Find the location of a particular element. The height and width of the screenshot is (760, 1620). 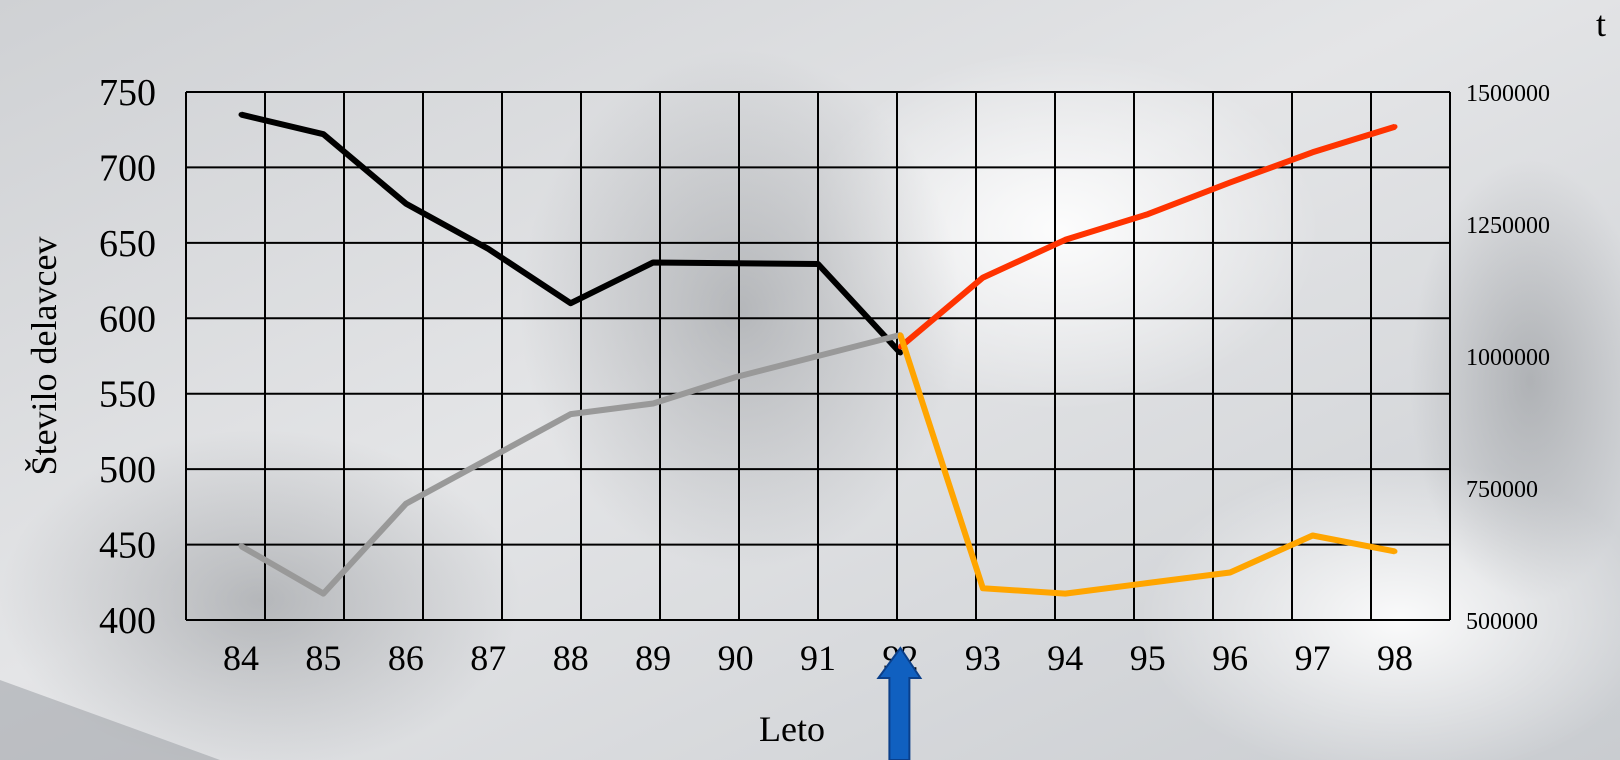

y-right-tick-label: 1500000 is located at coordinates (1508, 94).